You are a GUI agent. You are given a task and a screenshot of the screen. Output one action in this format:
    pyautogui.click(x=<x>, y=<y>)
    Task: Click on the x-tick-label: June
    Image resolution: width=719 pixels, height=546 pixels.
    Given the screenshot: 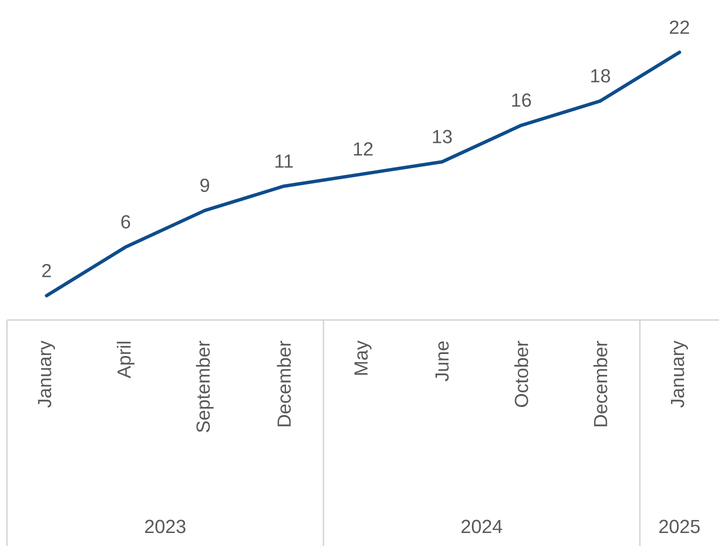 What is the action you would take?
    pyautogui.click(x=442, y=361)
    